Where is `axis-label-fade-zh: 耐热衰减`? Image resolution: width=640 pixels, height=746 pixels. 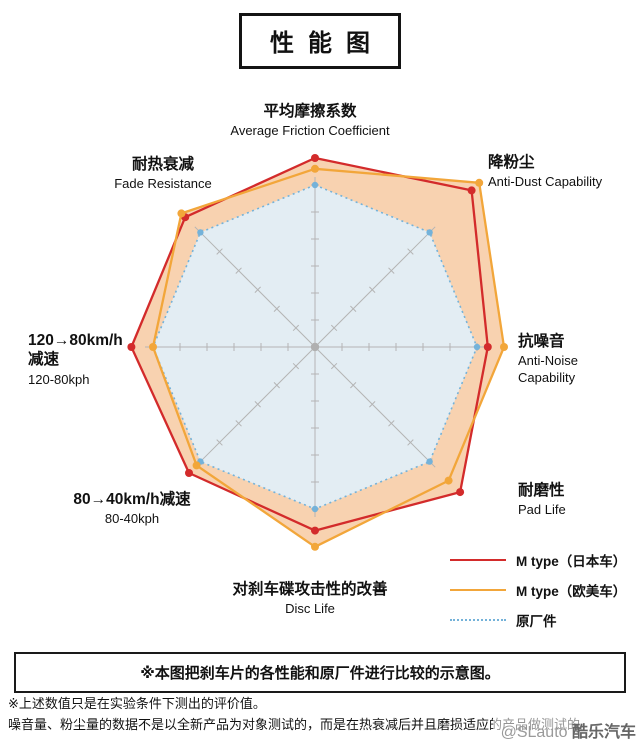 axis-label-fade-zh: 耐热衰减 is located at coordinates (162, 164).